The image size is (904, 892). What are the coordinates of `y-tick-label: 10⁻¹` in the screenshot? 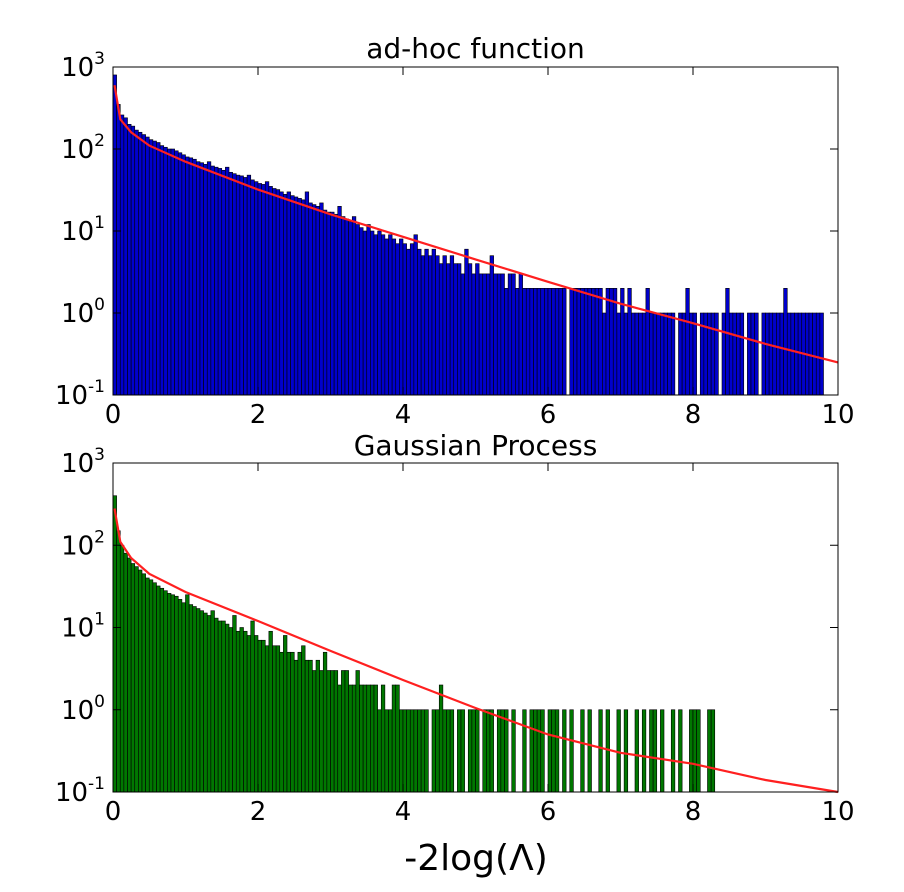 It's located at (80, 791).